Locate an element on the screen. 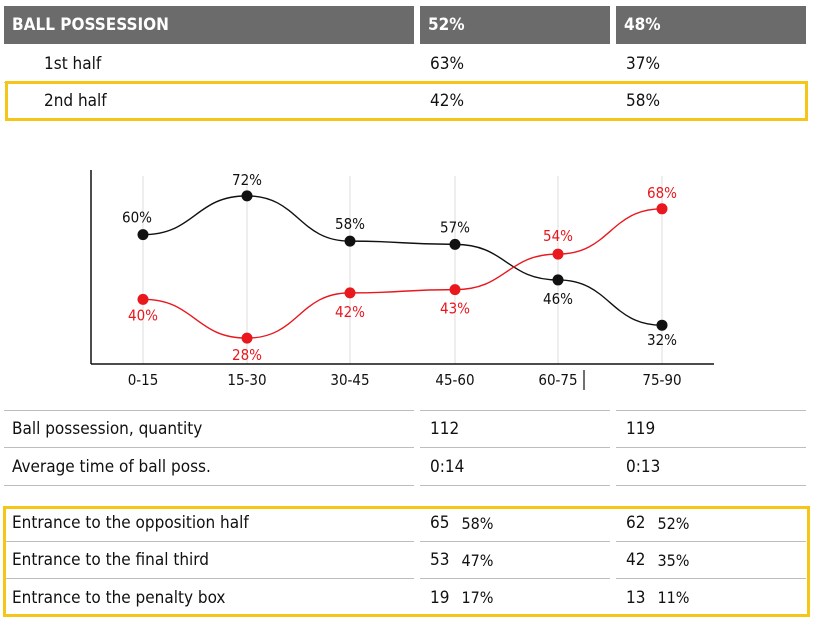  entrance-team-b-count: 13 is located at coordinates (636, 597).